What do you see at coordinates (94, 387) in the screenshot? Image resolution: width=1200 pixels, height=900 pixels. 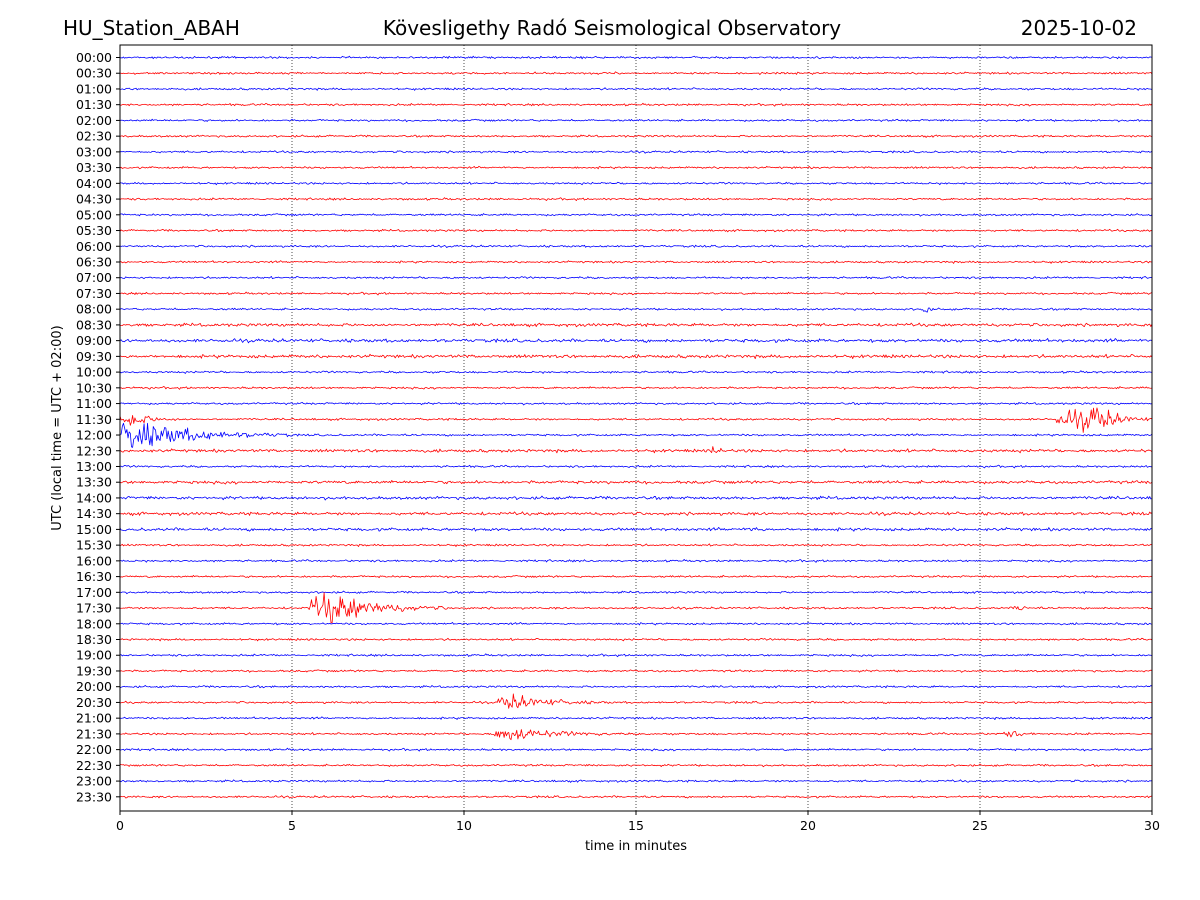 I see `y-tick-label: 10:30` at bounding box center [94, 387].